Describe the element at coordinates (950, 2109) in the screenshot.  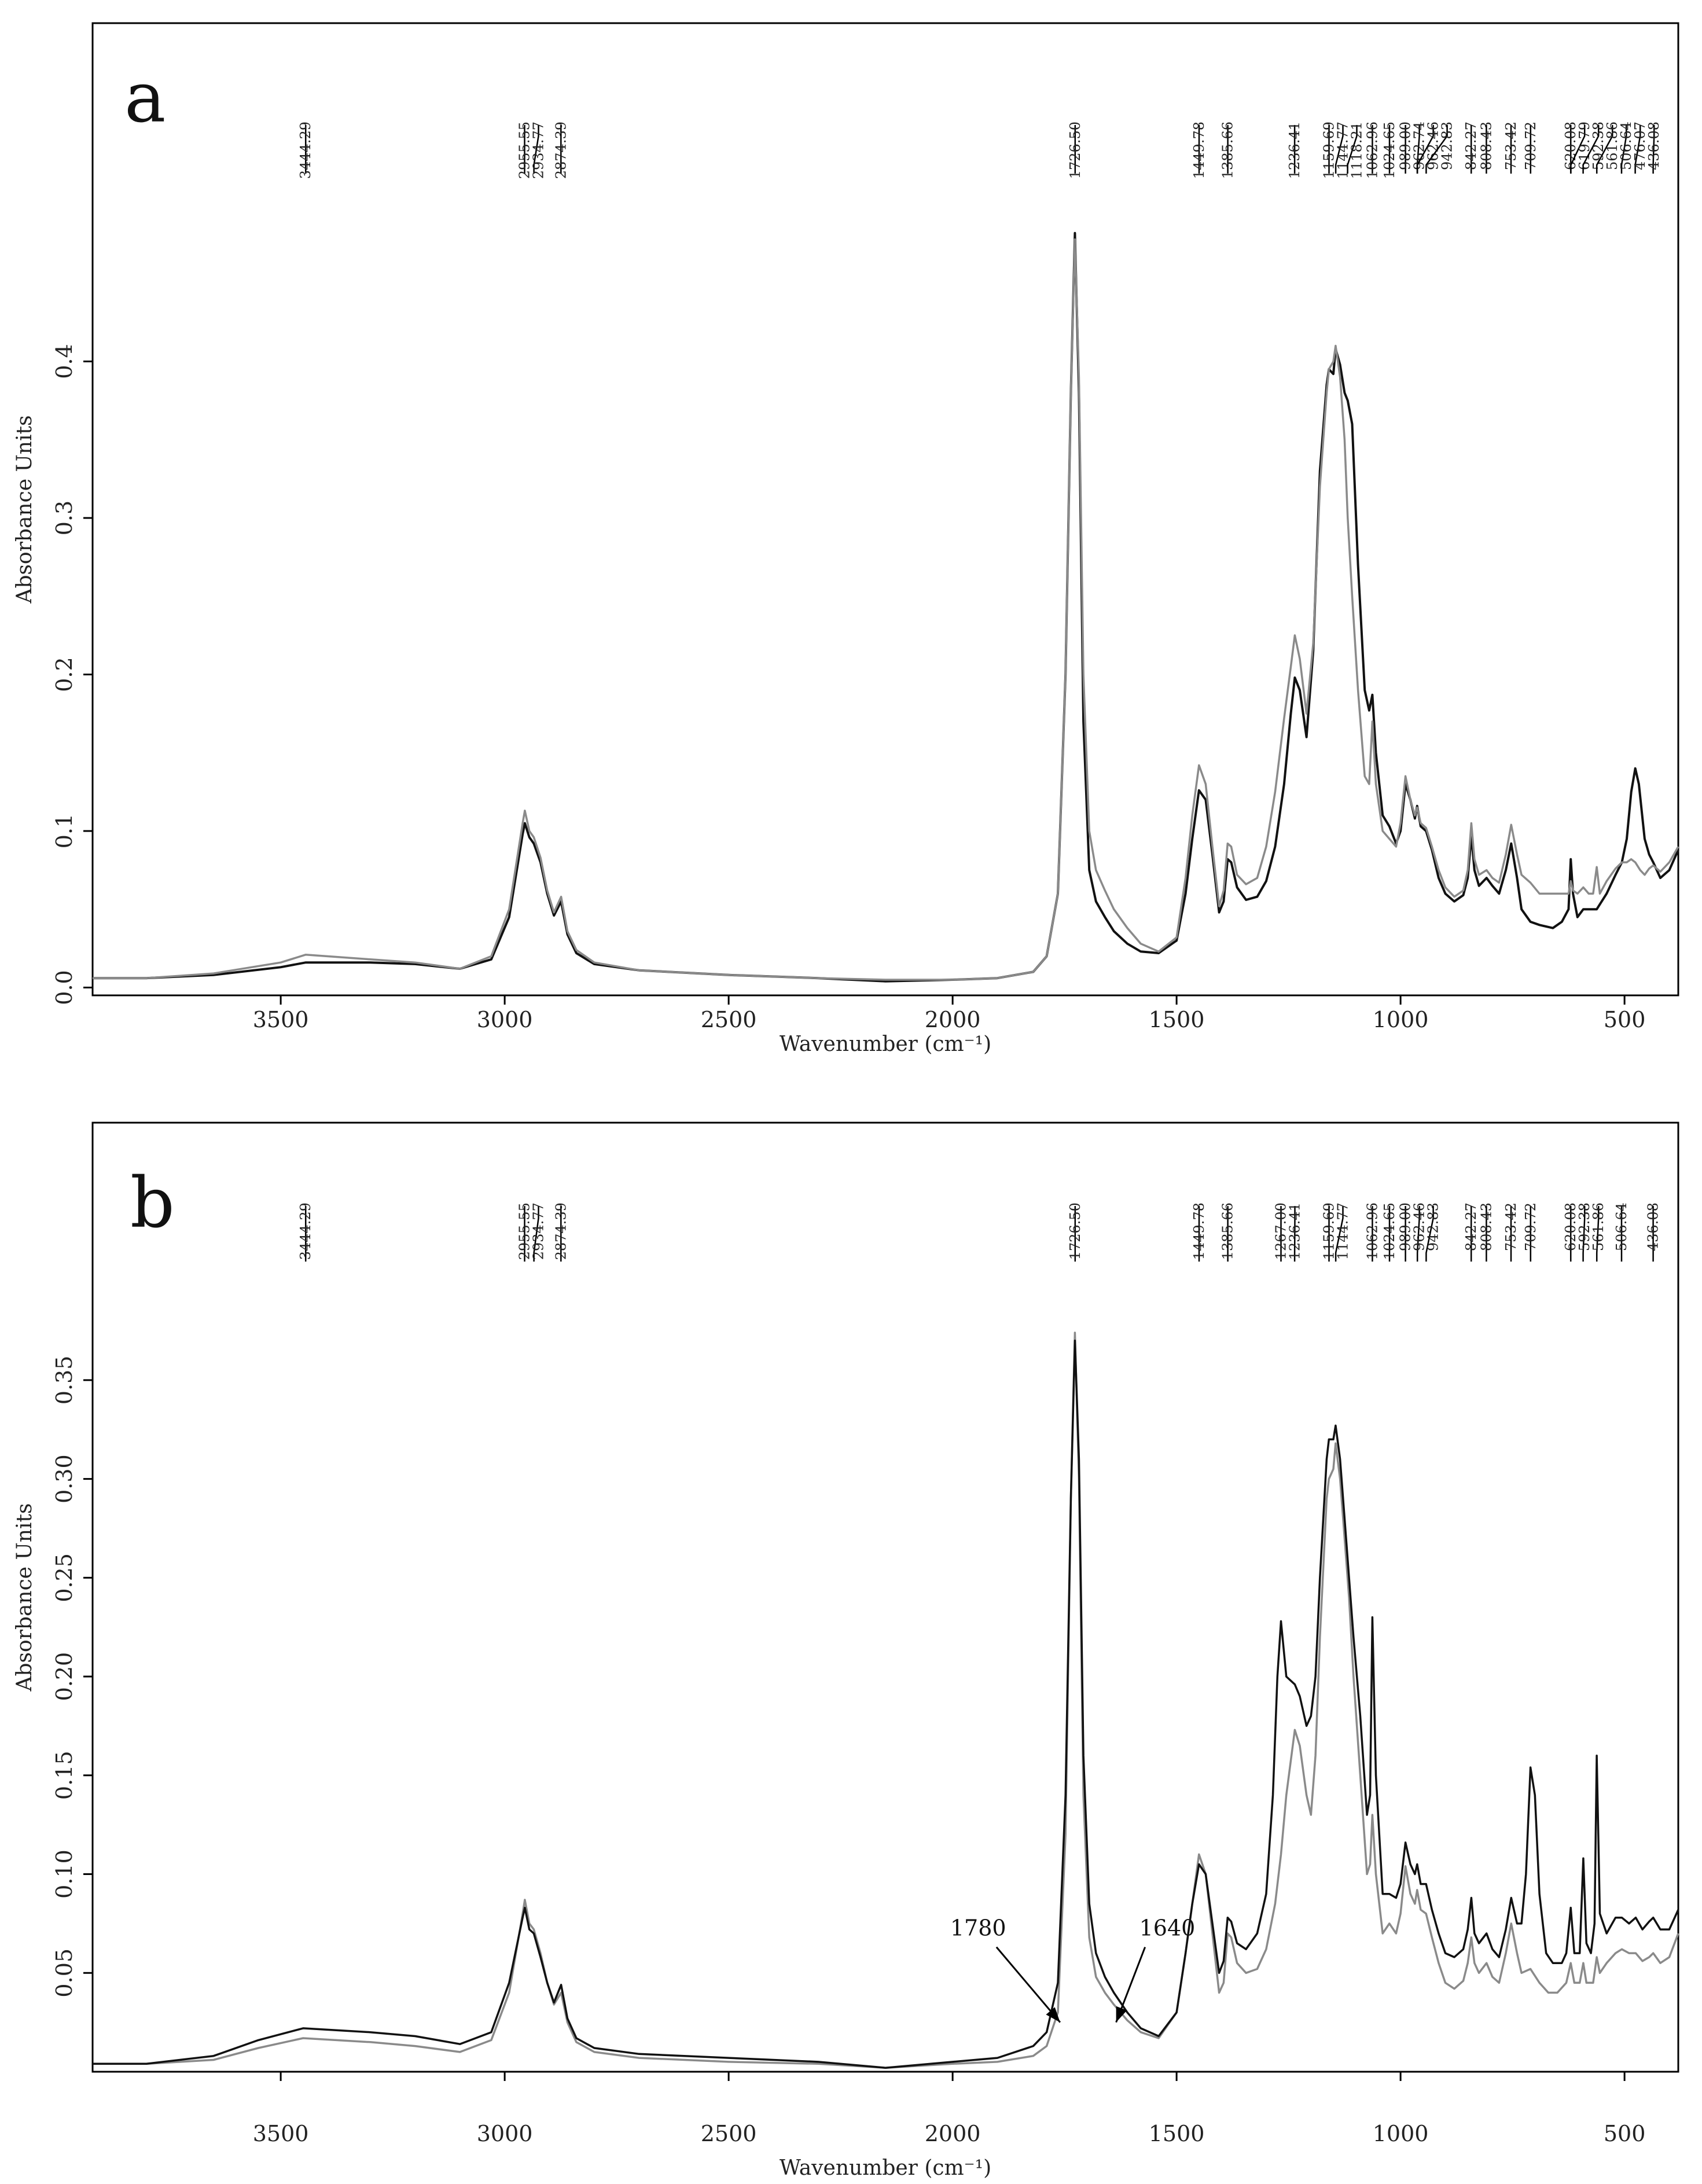
I see `x-axis-ticks-b: 3500 3000 2500 2000 1500 1000 500` at that location.